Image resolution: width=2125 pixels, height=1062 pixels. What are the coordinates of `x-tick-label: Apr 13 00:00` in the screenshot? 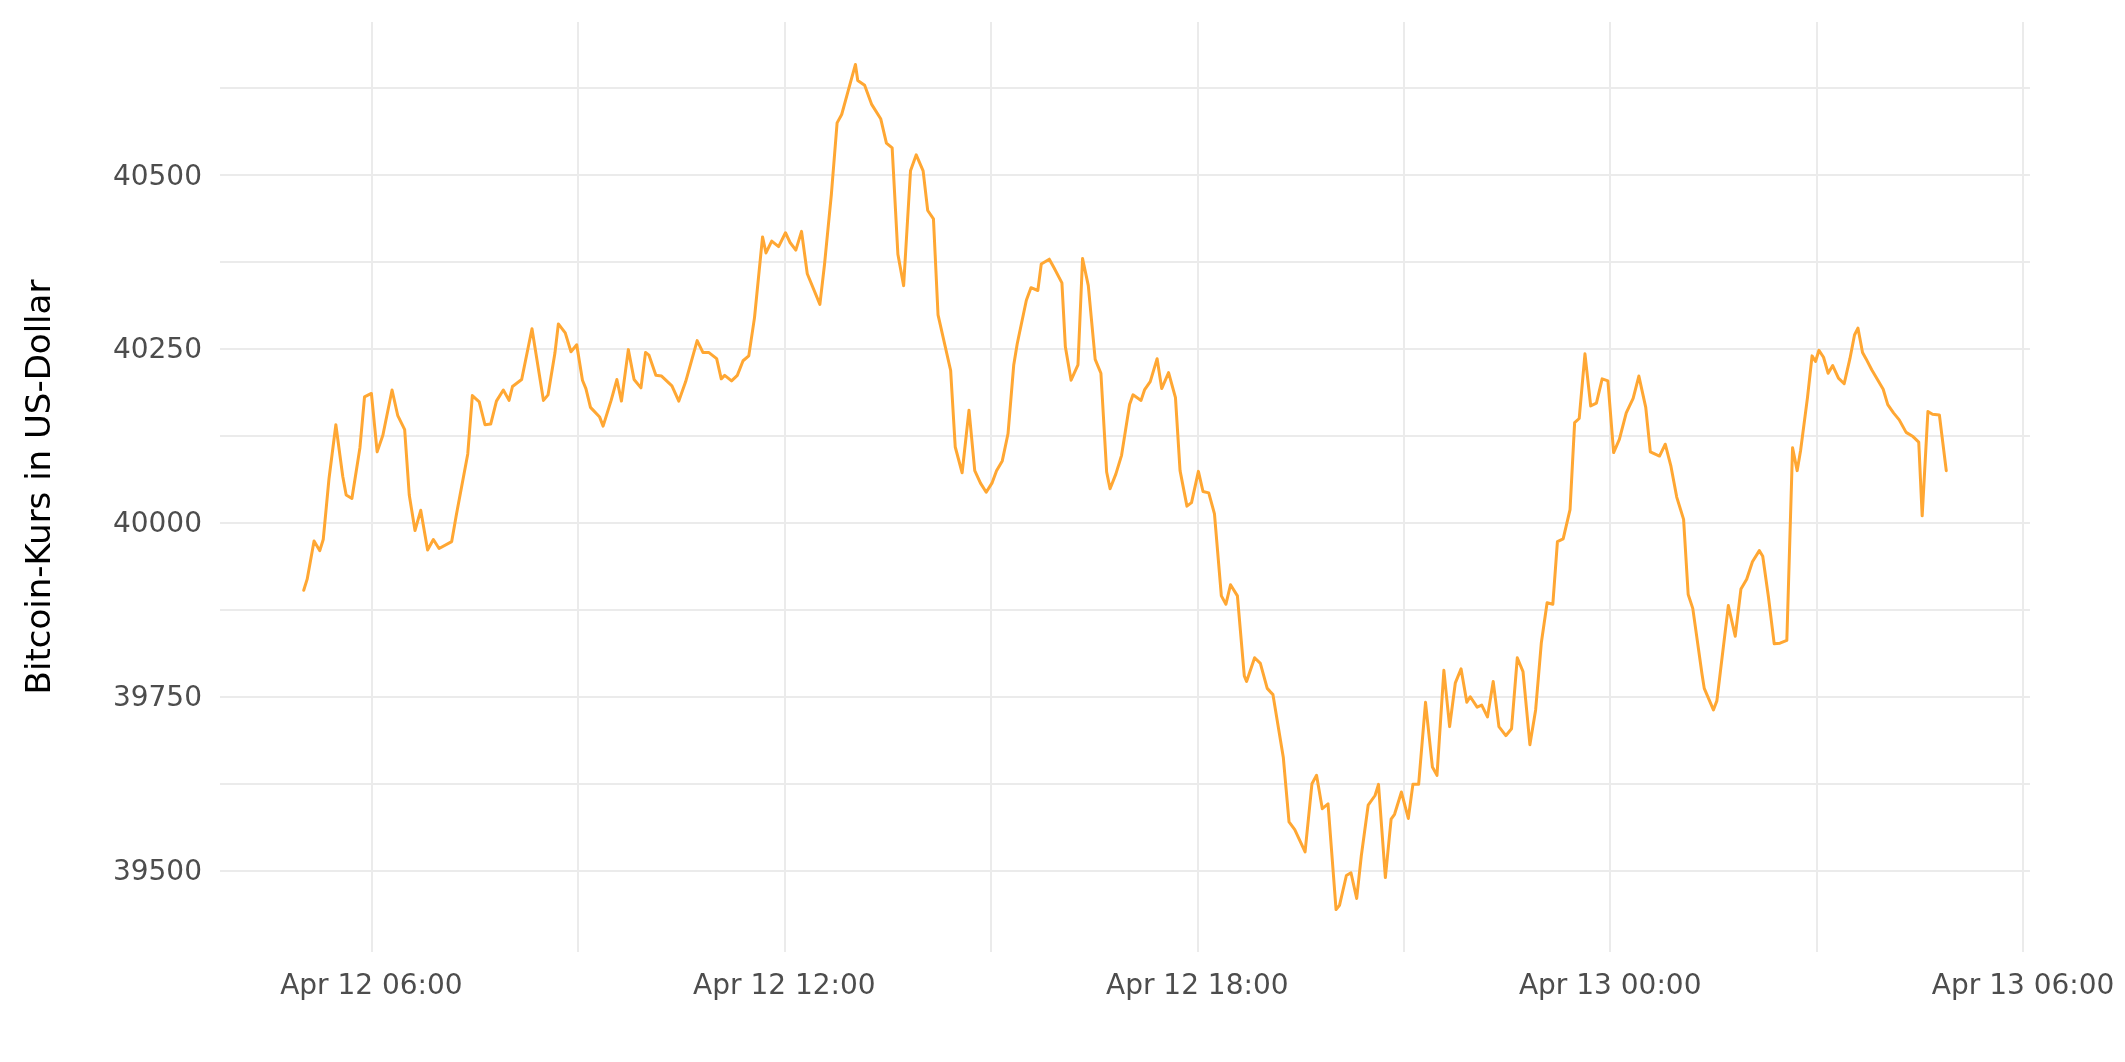 It's located at (1610, 984).